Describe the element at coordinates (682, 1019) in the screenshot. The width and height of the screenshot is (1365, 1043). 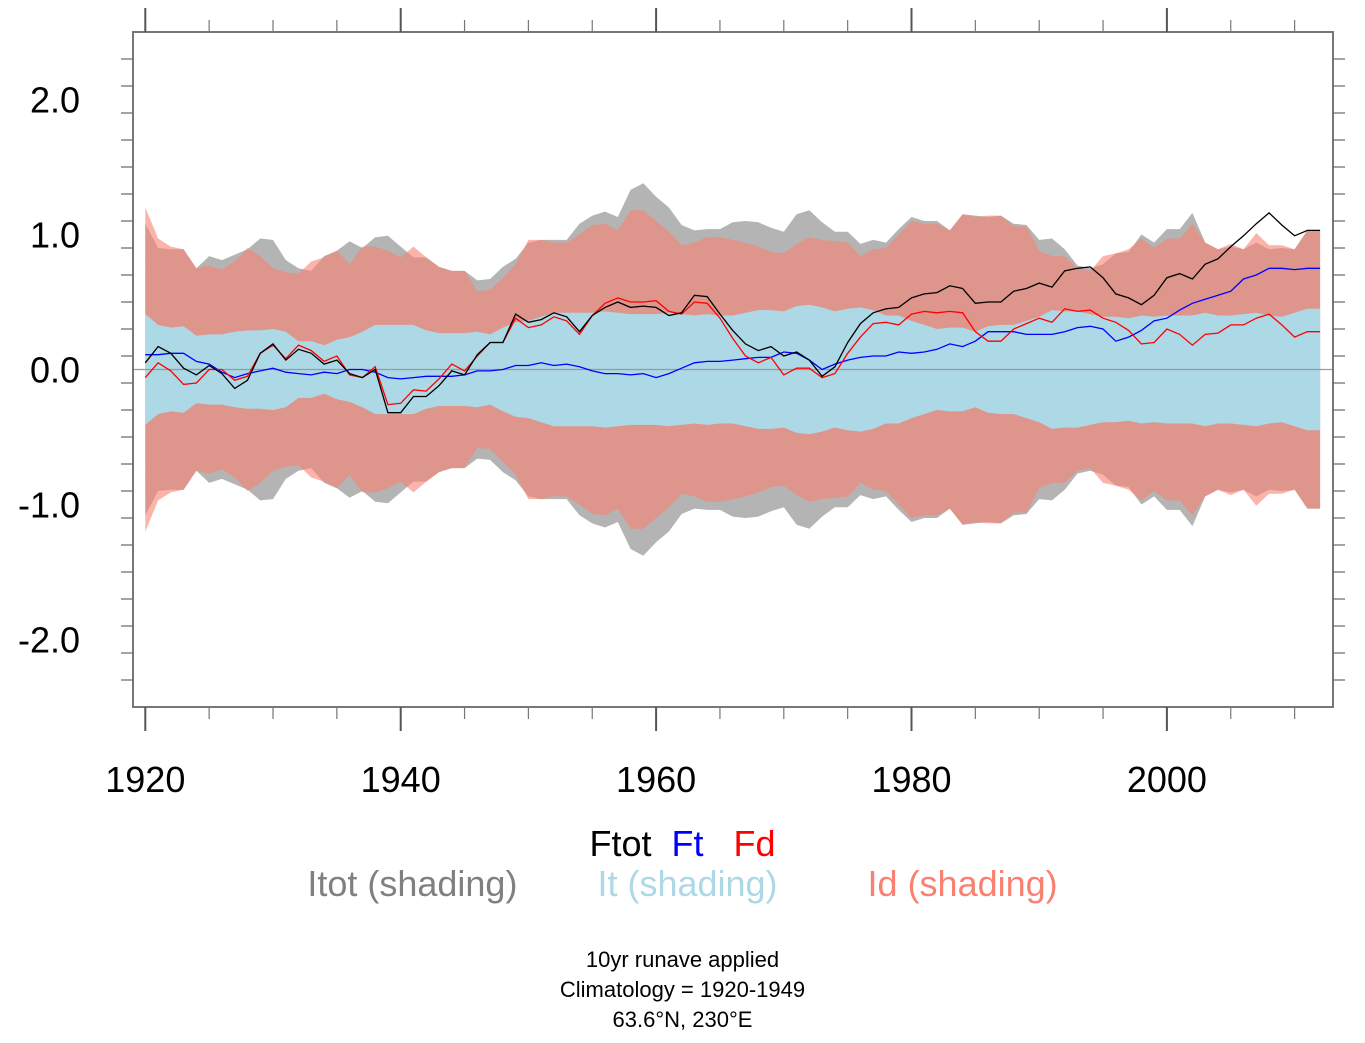
I see `annotation-location: 63.6°N, 230°E` at that location.